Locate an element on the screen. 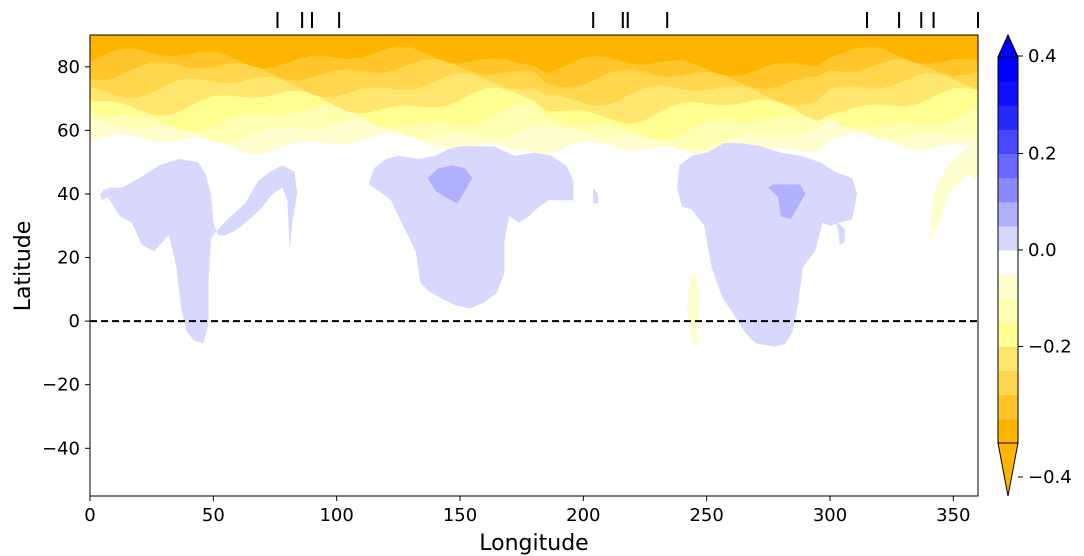 The height and width of the screenshot is (556, 1084). x-tick-label: 50 is located at coordinates (213, 515).